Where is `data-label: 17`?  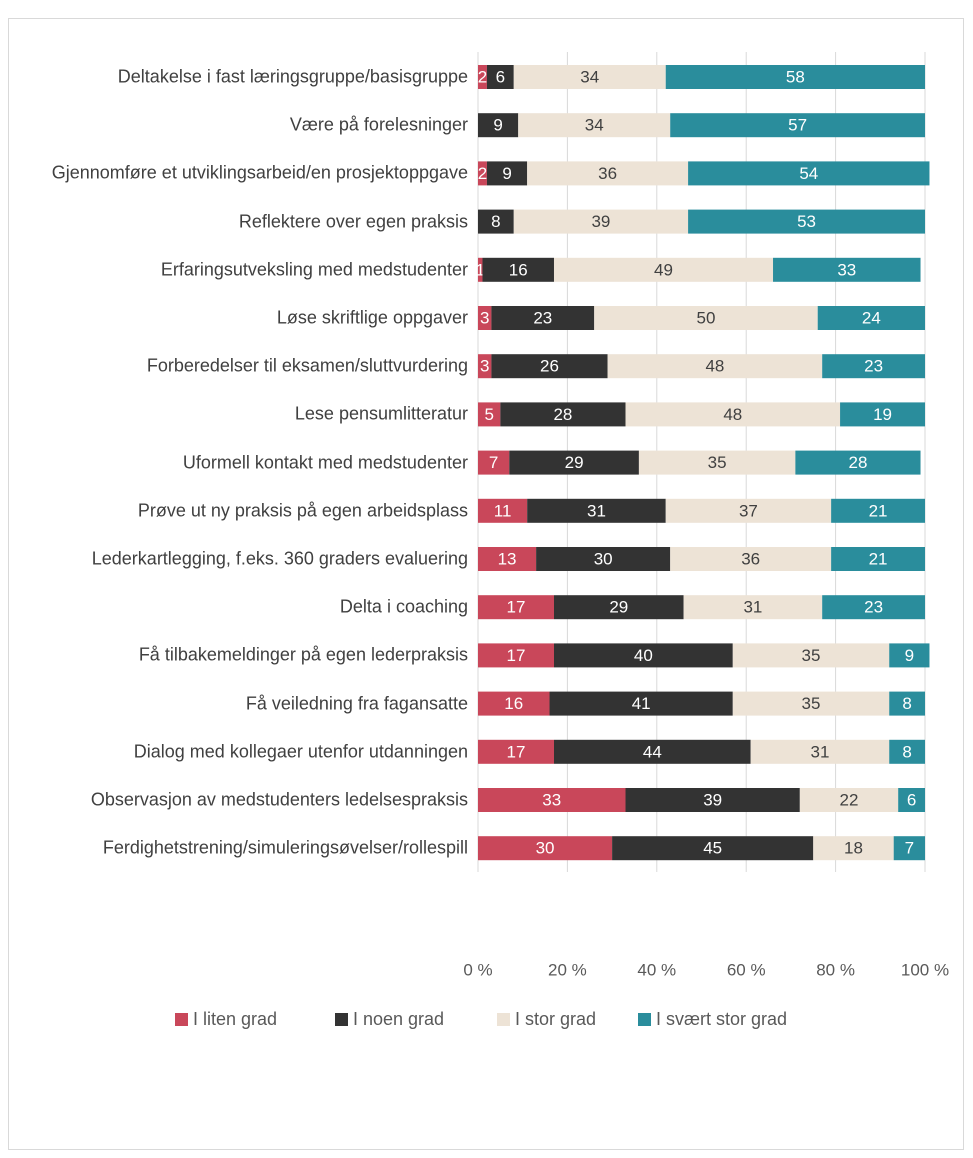
data-label: 17 is located at coordinates (516, 607).